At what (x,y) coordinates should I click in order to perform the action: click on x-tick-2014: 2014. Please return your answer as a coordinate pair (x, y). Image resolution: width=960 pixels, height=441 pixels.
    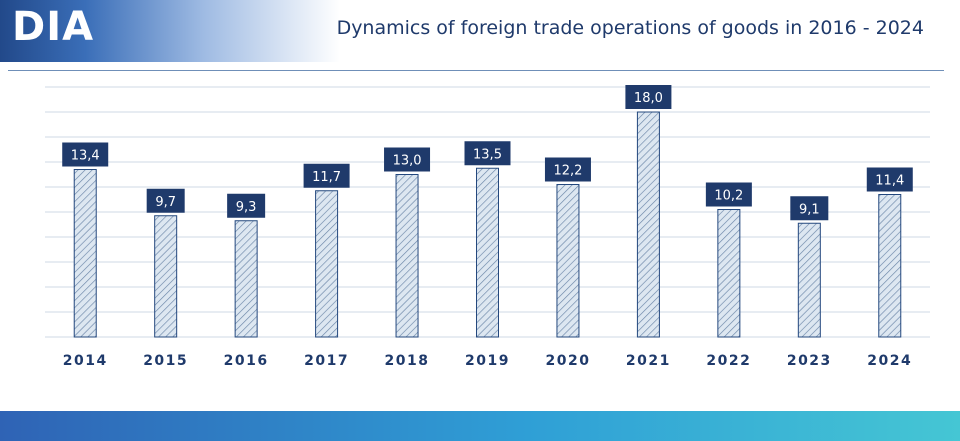
    Looking at the image, I should click on (85, 361).